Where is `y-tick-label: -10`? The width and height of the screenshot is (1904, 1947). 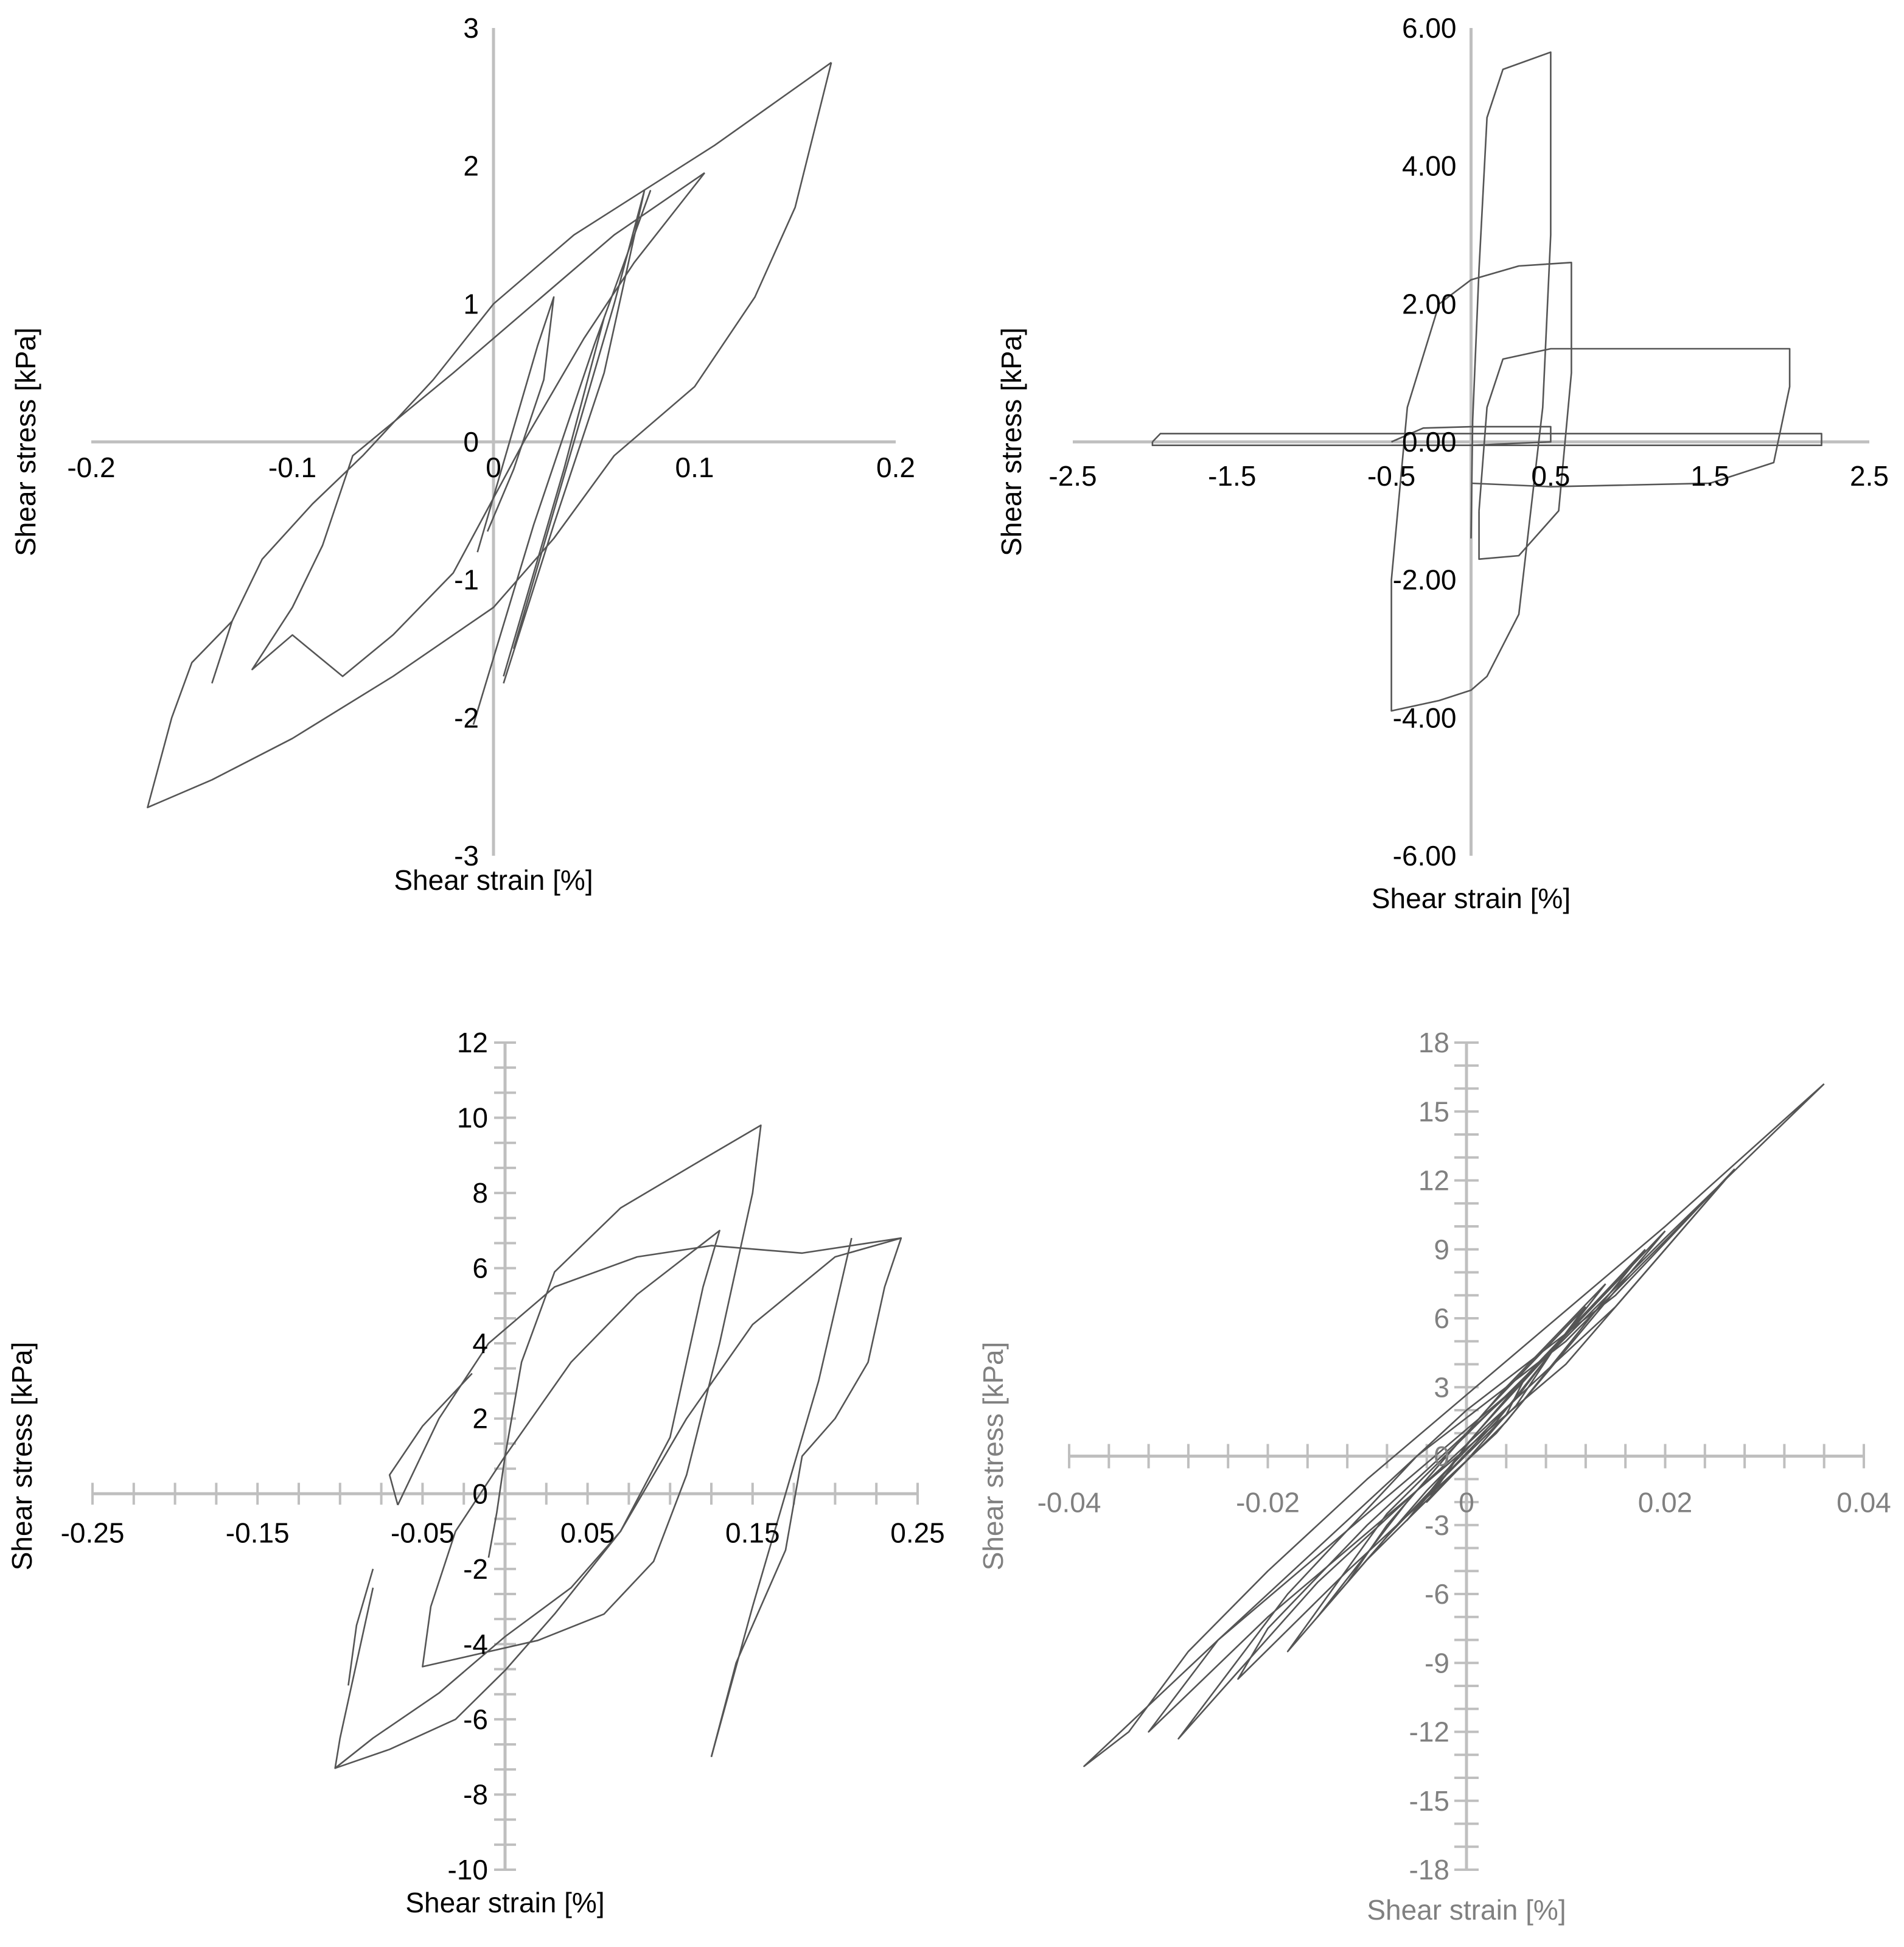
y-tick-label: -10 is located at coordinates (468, 1870).